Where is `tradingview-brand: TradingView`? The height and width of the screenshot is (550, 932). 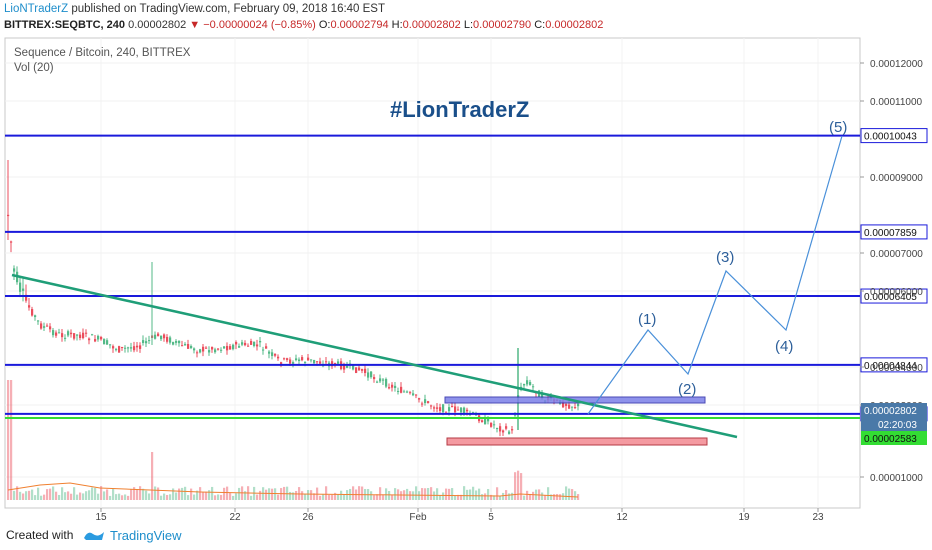 tradingview-brand: TradingView is located at coordinates (146, 535).